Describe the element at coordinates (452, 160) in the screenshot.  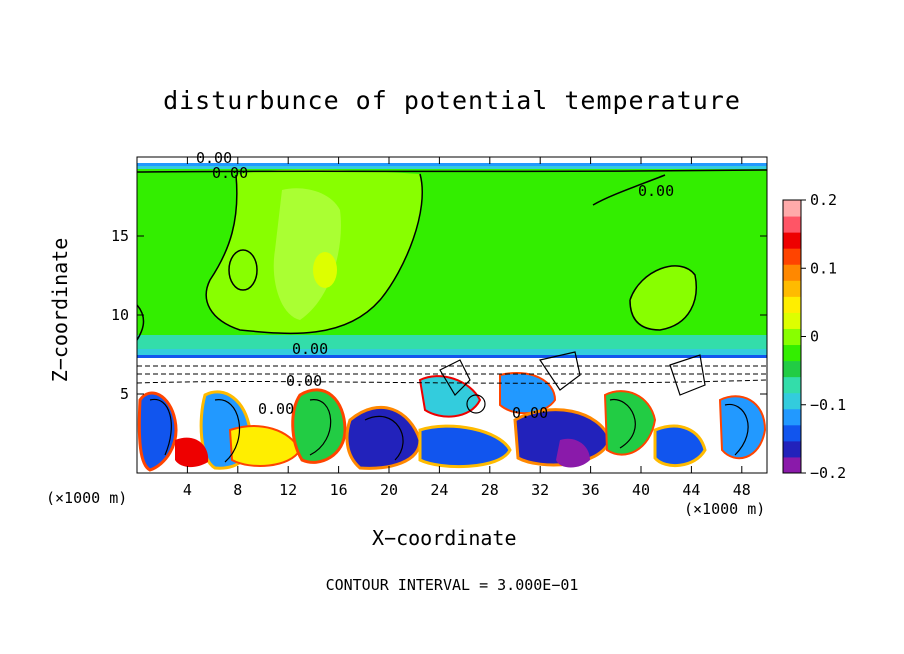
I see `field-top-band` at that location.